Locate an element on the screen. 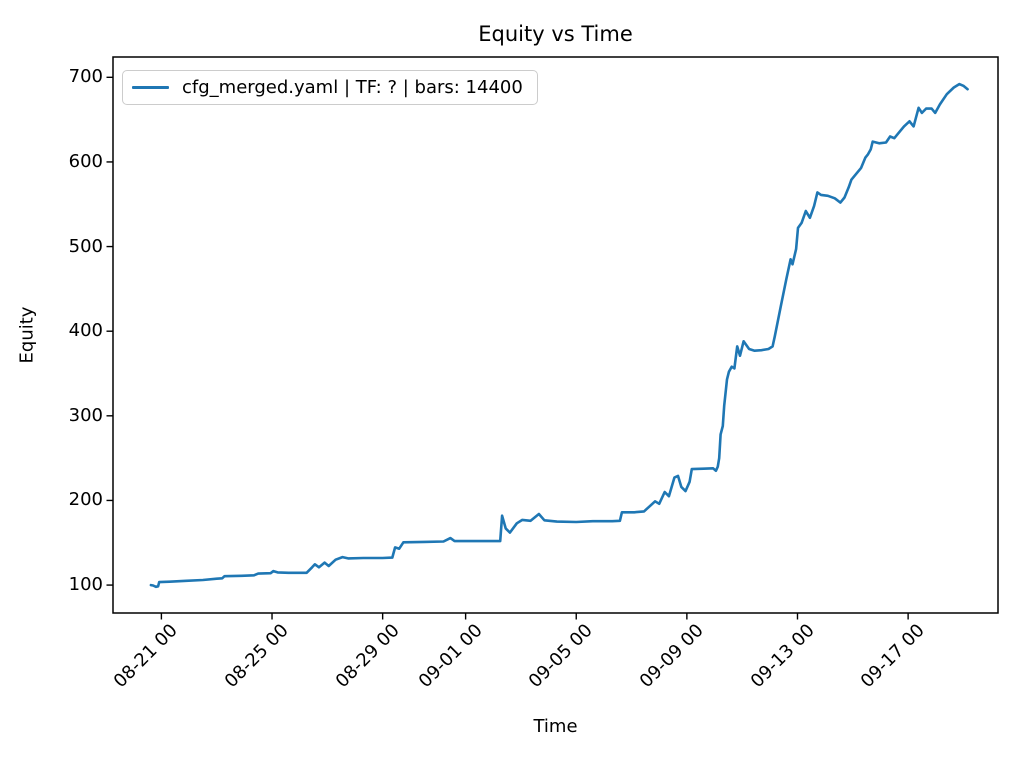 Image resolution: width=1024 pixels, height=768 pixels. y-tick-label: 400 is located at coordinates (85, 331).